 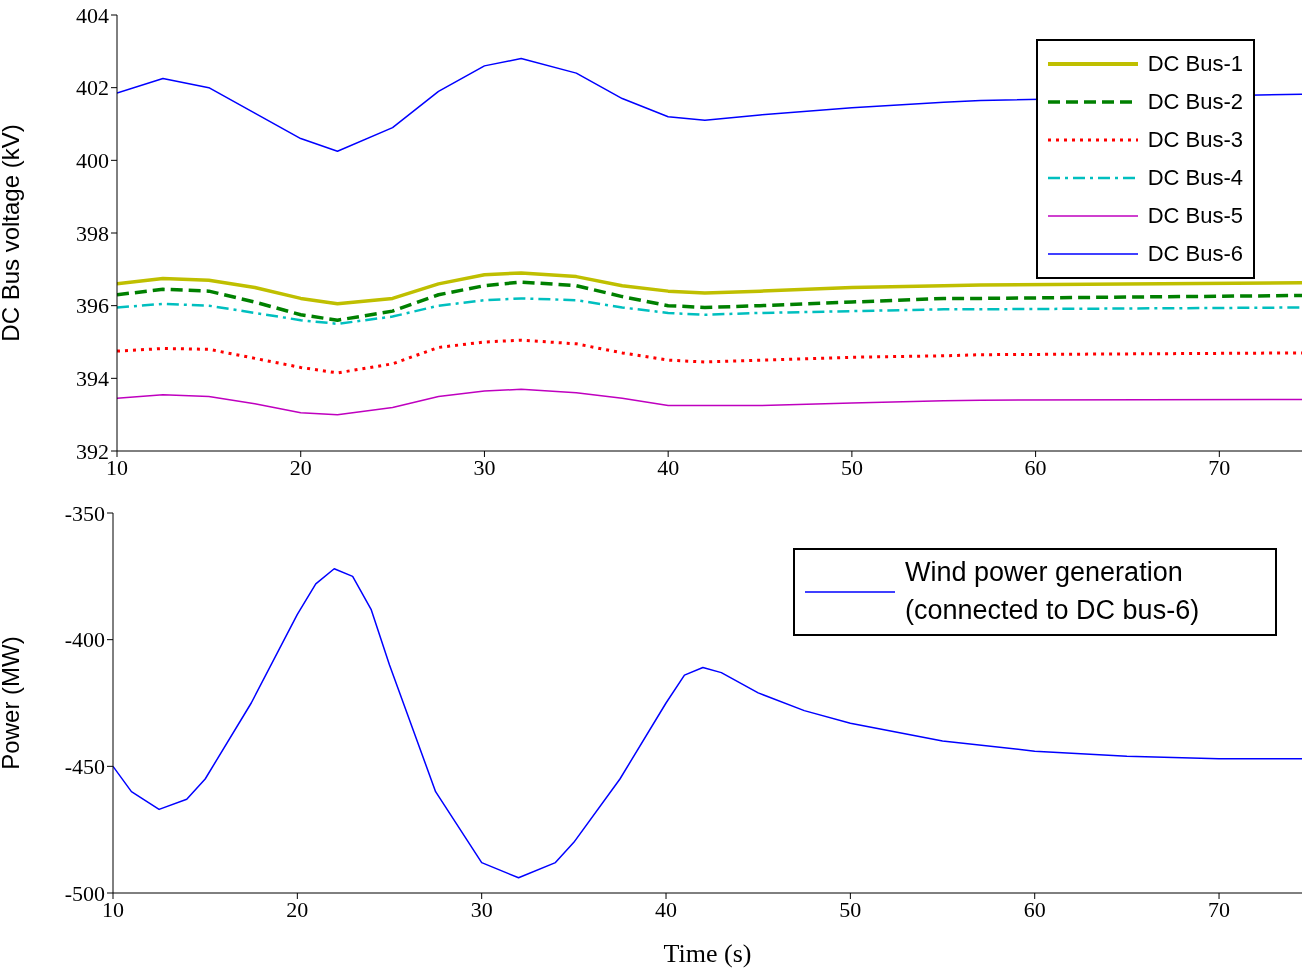 What do you see at coordinates (1053, 591) in the screenshot?
I see `legend-label: Wind power generation (connected to DC bus-6)` at bounding box center [1053, 591].